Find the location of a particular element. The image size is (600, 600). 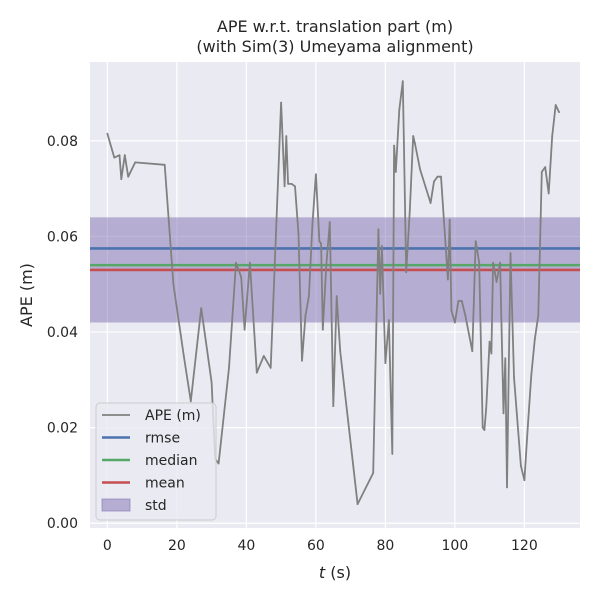

x-tick-label: 0 is located at coordinates (107, 546).